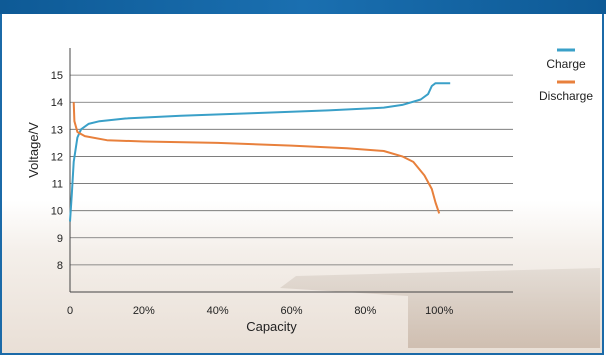 The image size is (606, 357). Describe the element at coordinates (60, 266) in the screenshot. I see `y-tick-label: 8` at that location.